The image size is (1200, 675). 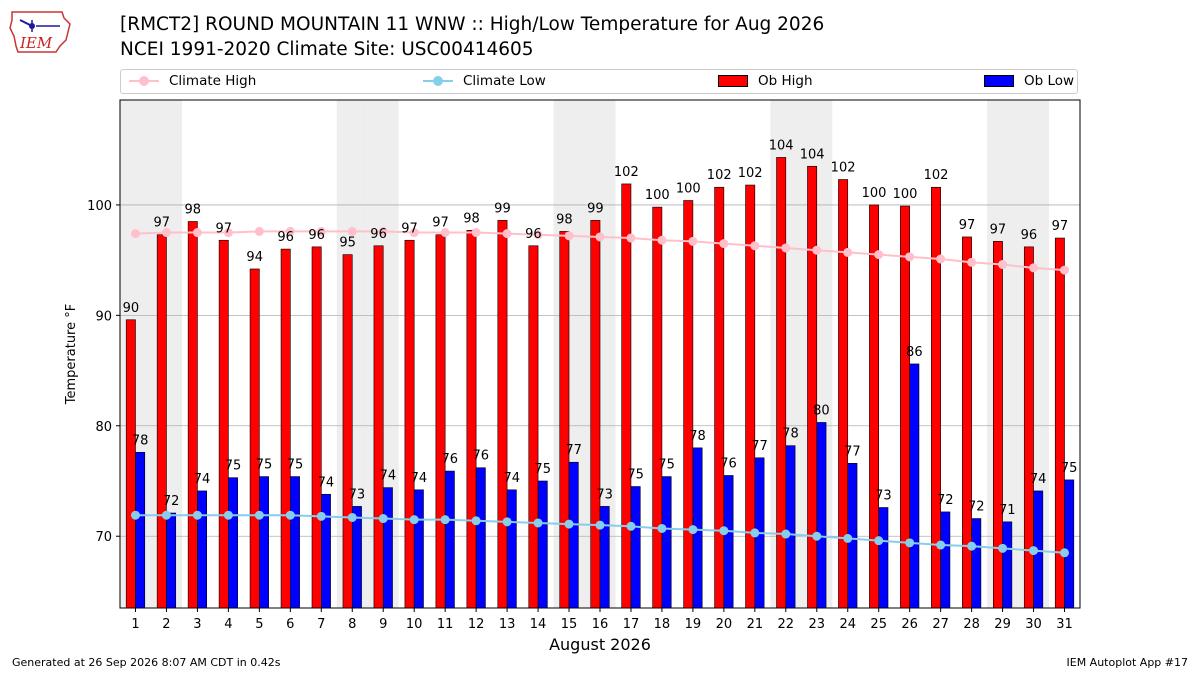 What do you see at coordinates (599, 81) in the screenshot?
I see `legend: Climate High Climate Low Ob High Ob Low` at bounding box center [599, 81].